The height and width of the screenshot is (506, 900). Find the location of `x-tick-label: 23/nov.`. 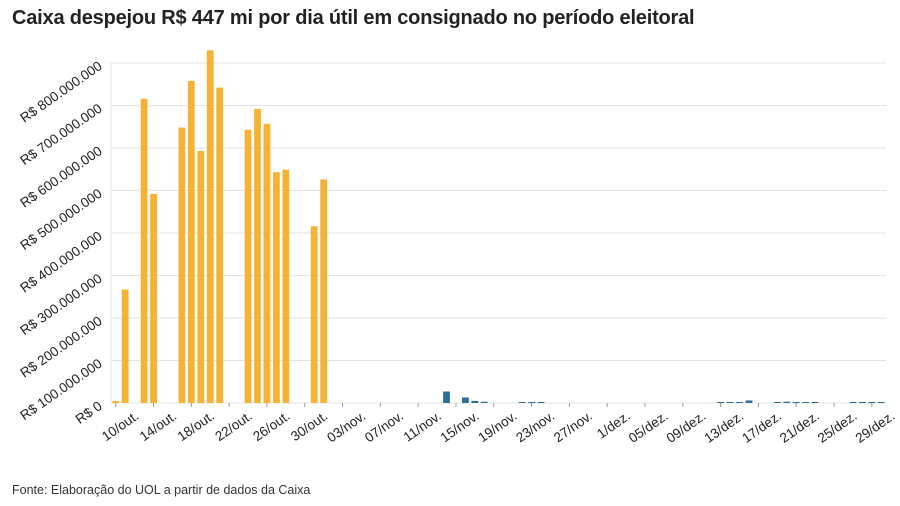

x-tick-label: 23/nov. is located at coordinates (535, 426).